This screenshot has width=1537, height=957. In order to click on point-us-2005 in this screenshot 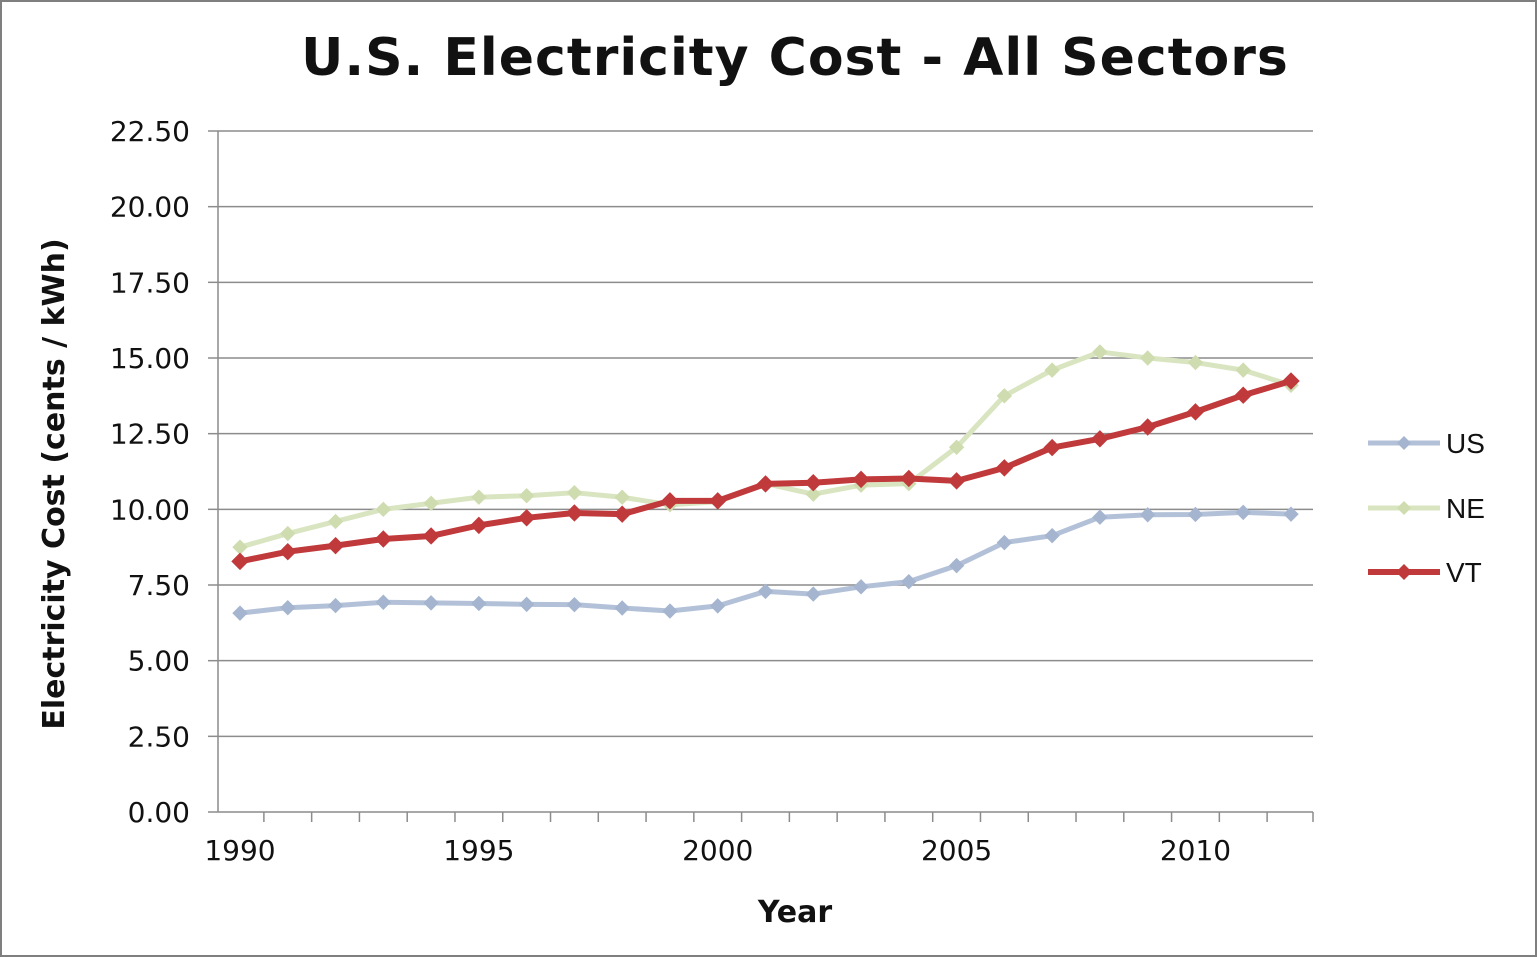, I will do `click(956, 565)`.